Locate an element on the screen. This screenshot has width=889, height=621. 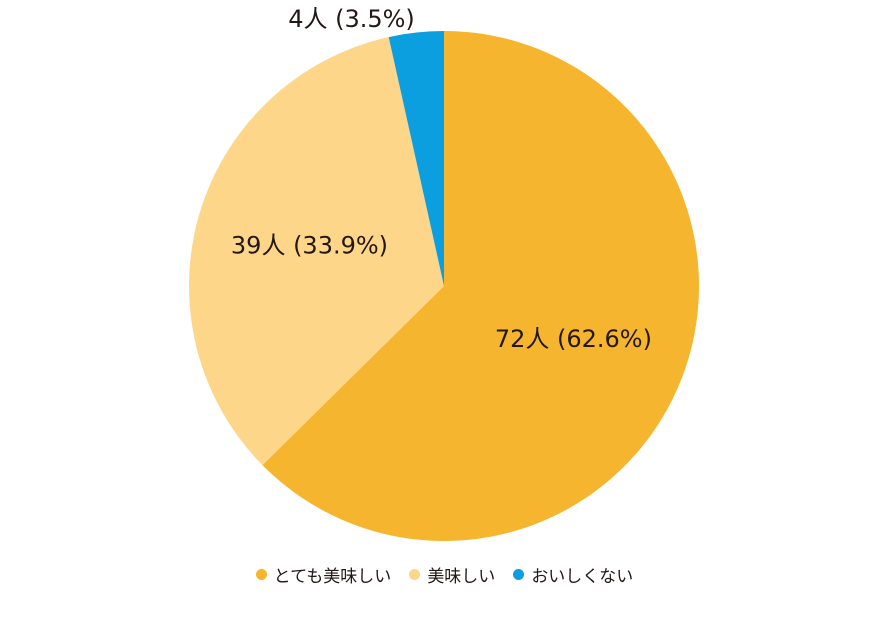
legend: とても美味しい 美味しい おいしくない is located at coordinates (444, 574).